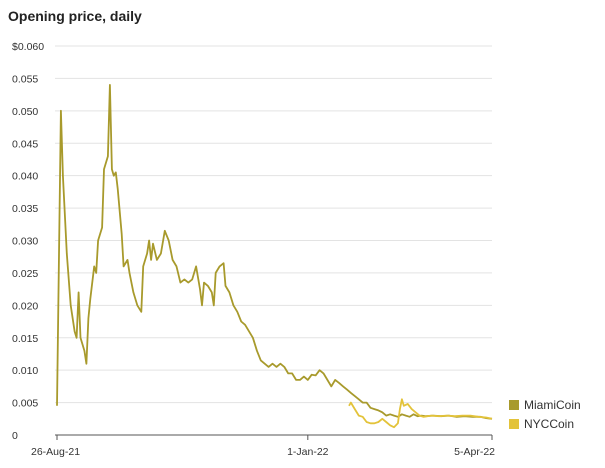 The image size is (605, 468). Describe the element at coordinates (25, 404) in the screenshot. I see `y-tick-label: 0.005` at that location.